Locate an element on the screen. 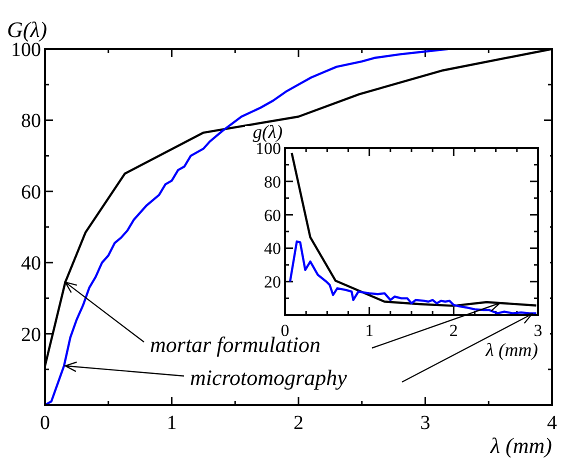 The height and width of the screenshot is (459, 566). line-series is located at coordinates (413, 277).